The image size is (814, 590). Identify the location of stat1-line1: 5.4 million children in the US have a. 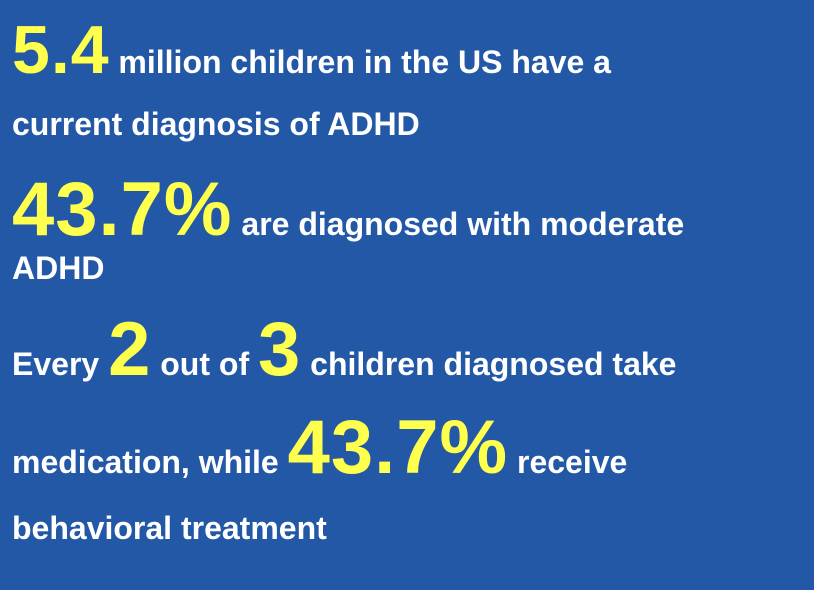
(311, 50).